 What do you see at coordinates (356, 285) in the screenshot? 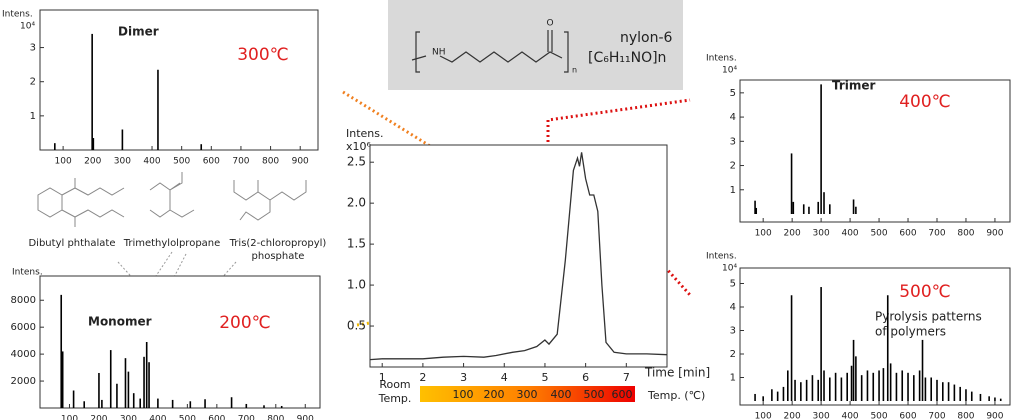
I see `y-tick-label: 1.0` at bounding box center [356, 285].